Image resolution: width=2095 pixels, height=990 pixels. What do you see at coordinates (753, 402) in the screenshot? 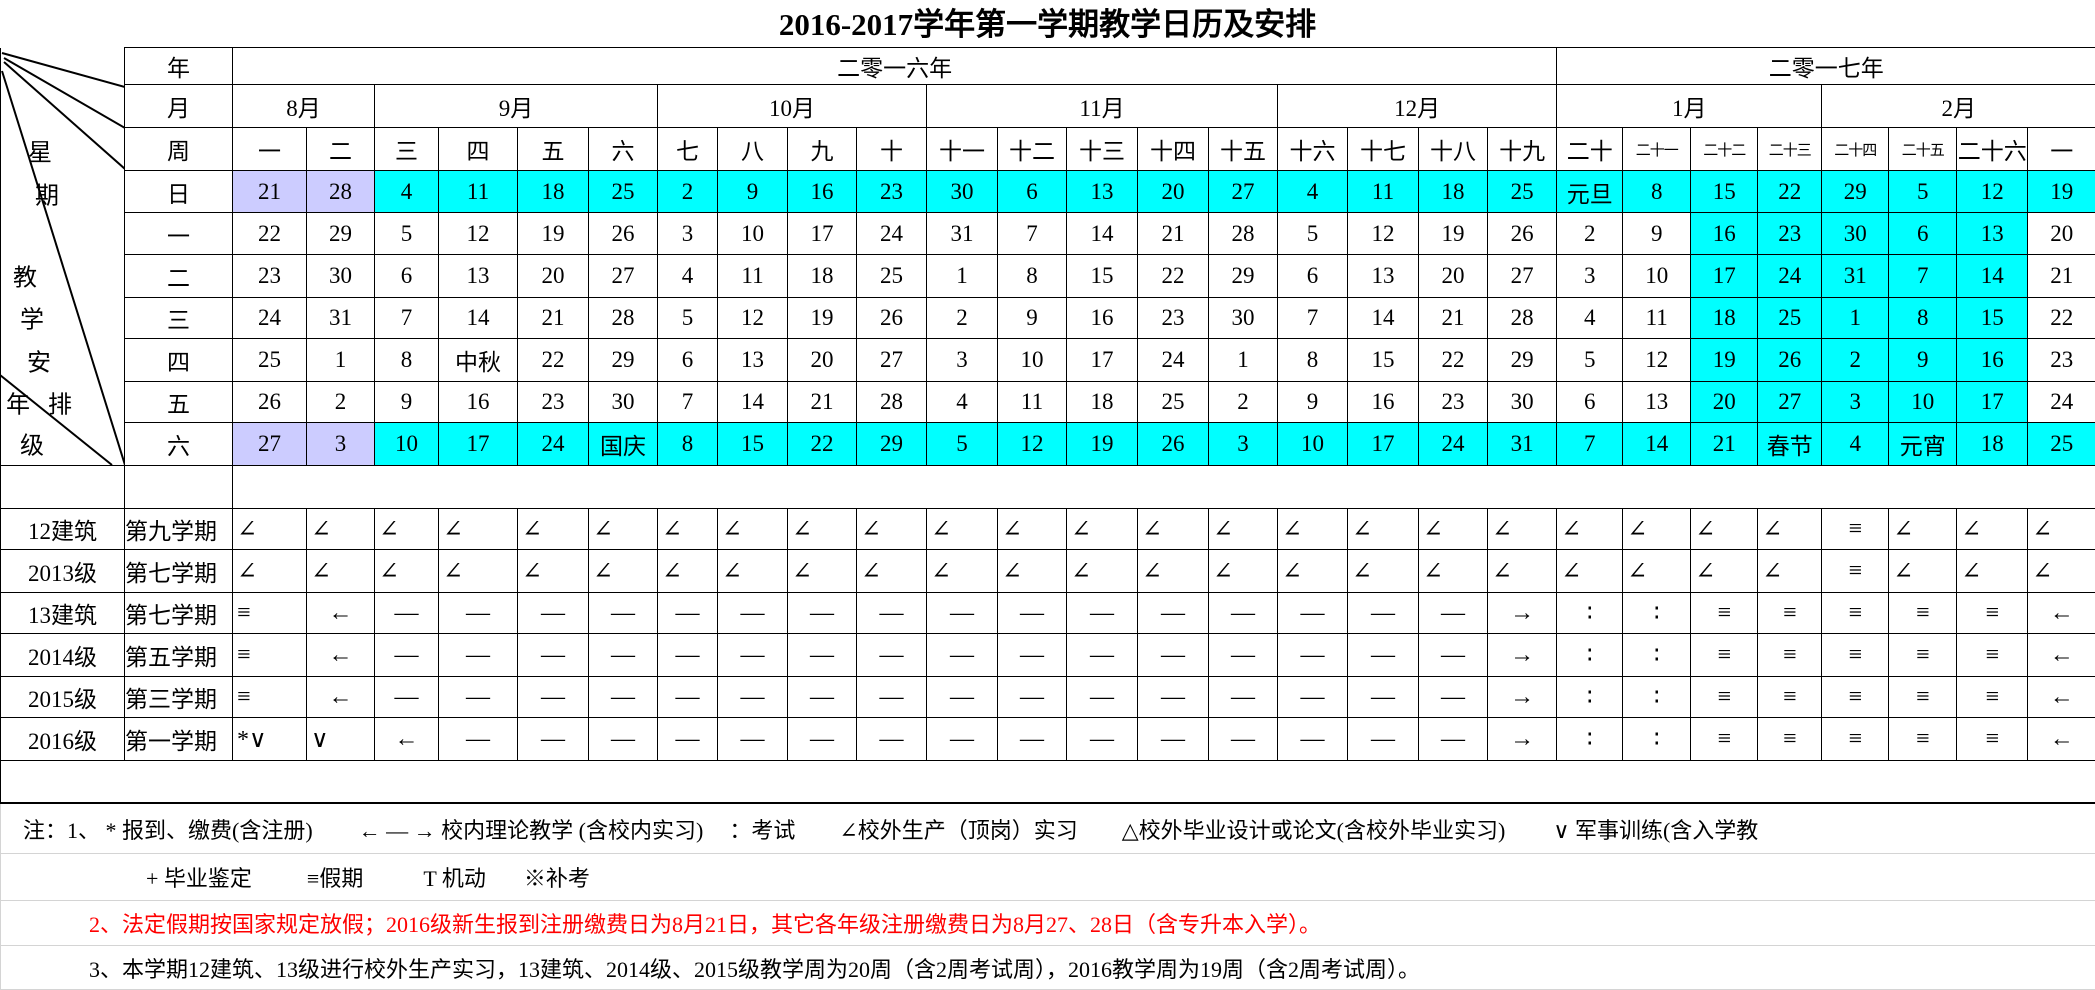
I see `date-cell: 14` at bounding box center [753, 402].